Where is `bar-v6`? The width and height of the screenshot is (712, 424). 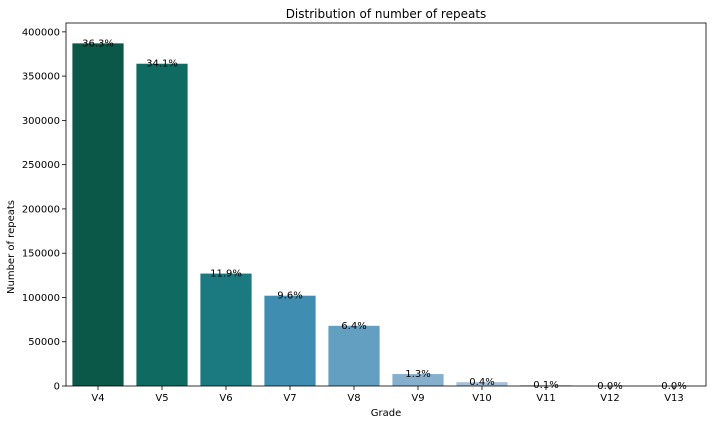 bar-v6 is located at coordinates (226, 329).